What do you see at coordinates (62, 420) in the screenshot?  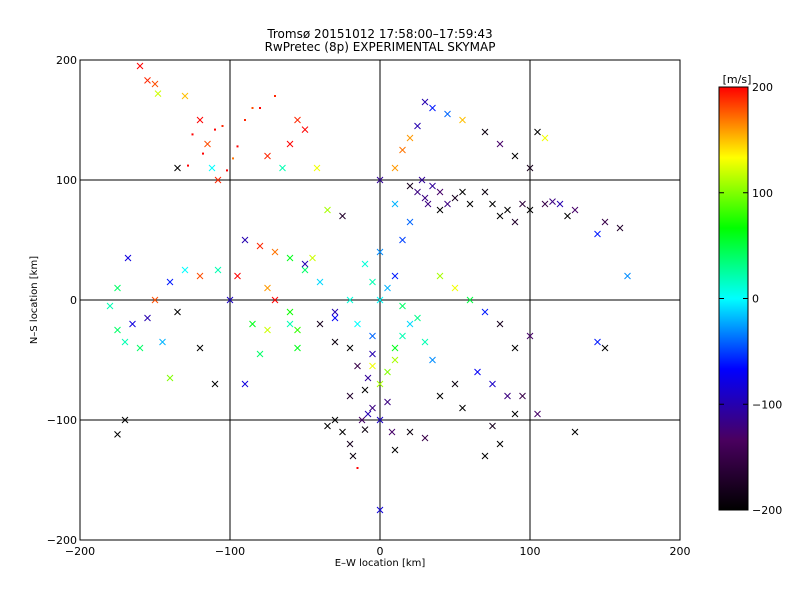 I see `y-tick-label: −100` at bounding box center [62, 420].